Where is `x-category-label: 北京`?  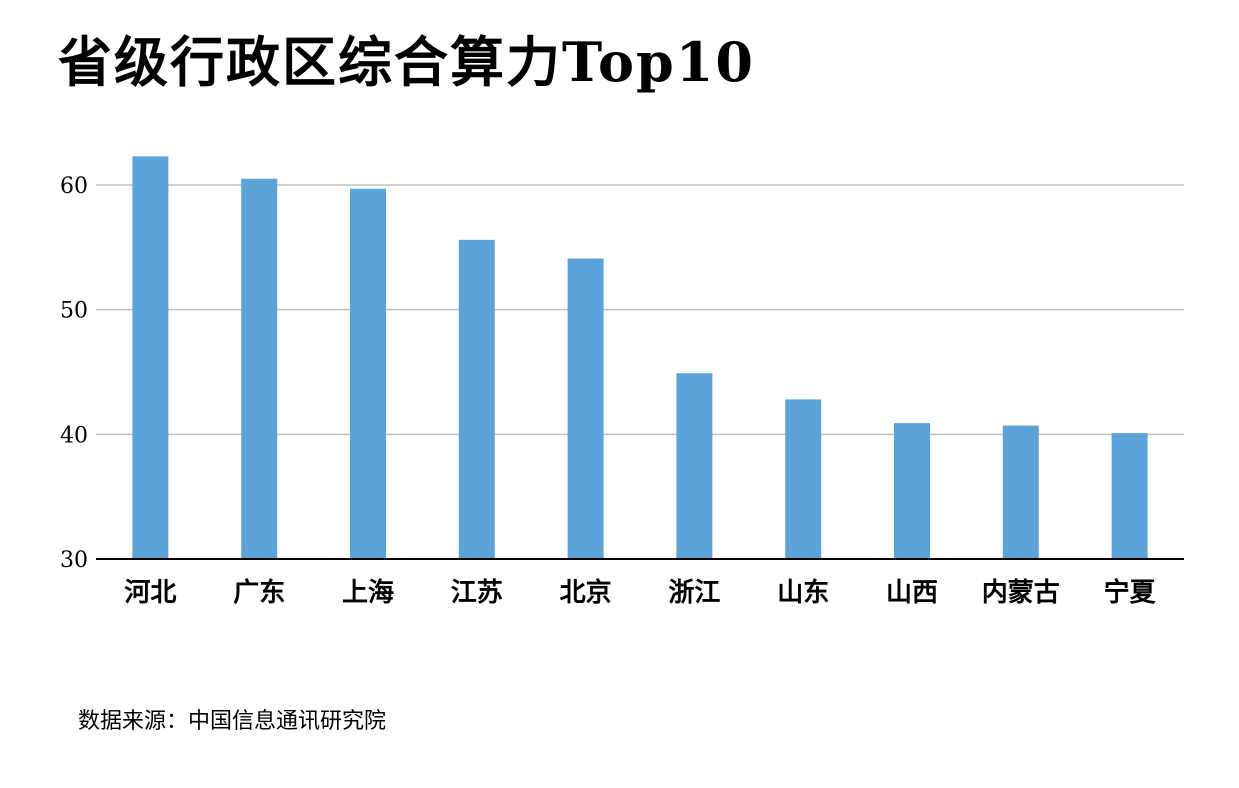 x-category-label: 北京 is located at coordinates (586, 592).